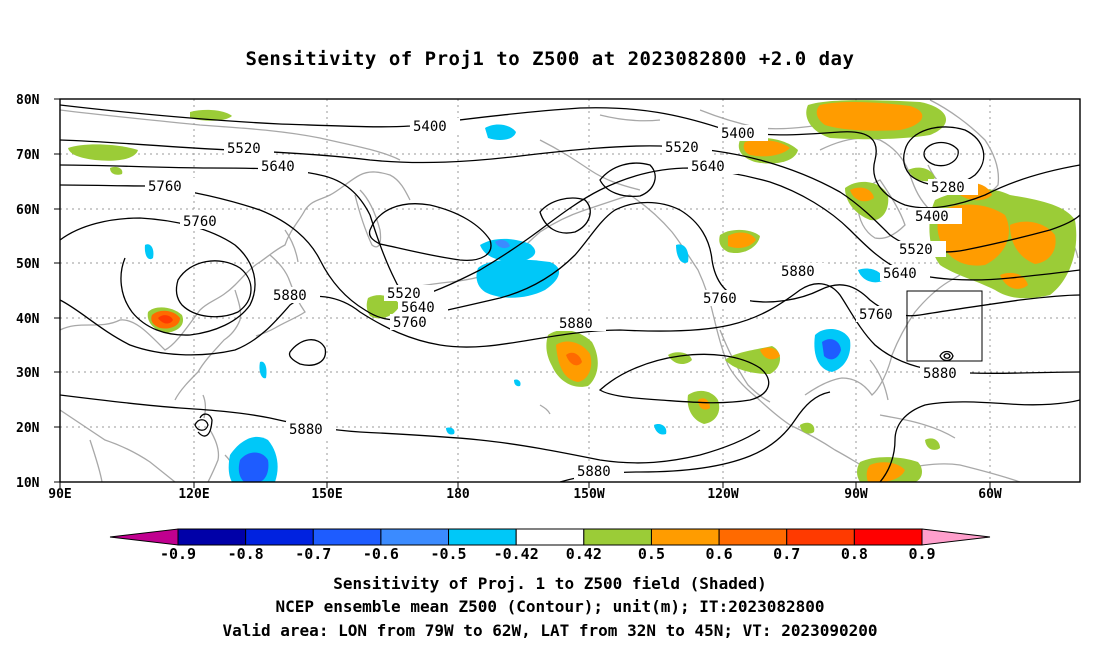 The width and height of the screenshot is (1100, 650). Describe the element at coordinates (941, 154) in the screenshot. I see `contour-5280-inner` at that location.